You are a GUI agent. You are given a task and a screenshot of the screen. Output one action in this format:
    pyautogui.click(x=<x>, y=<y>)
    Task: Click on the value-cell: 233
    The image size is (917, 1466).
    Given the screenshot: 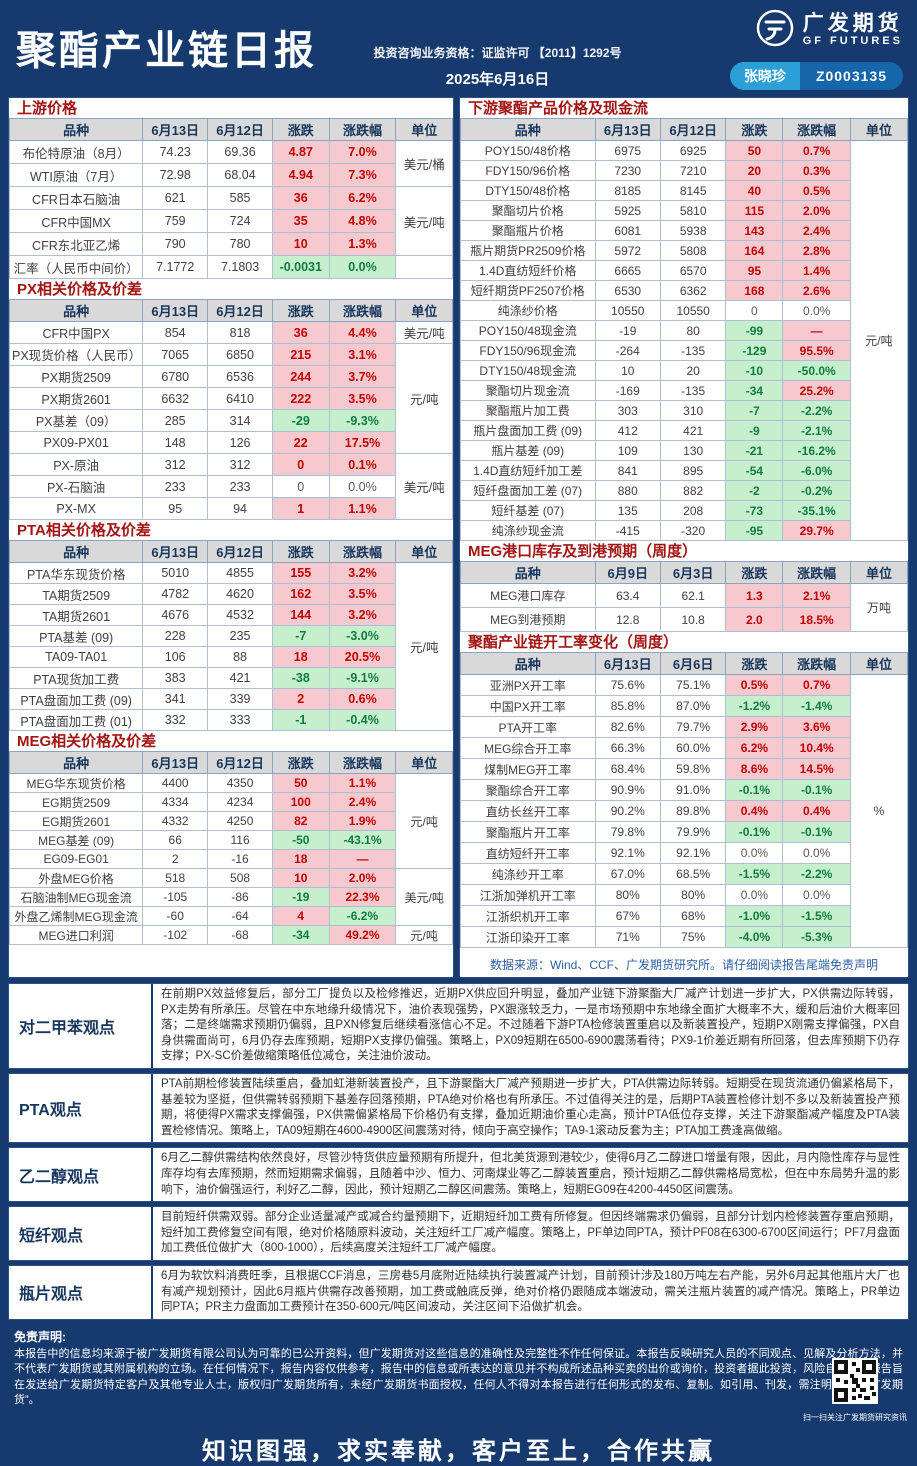 What is the action you would take?
    pyautogui.click(x=175, y=486)
    